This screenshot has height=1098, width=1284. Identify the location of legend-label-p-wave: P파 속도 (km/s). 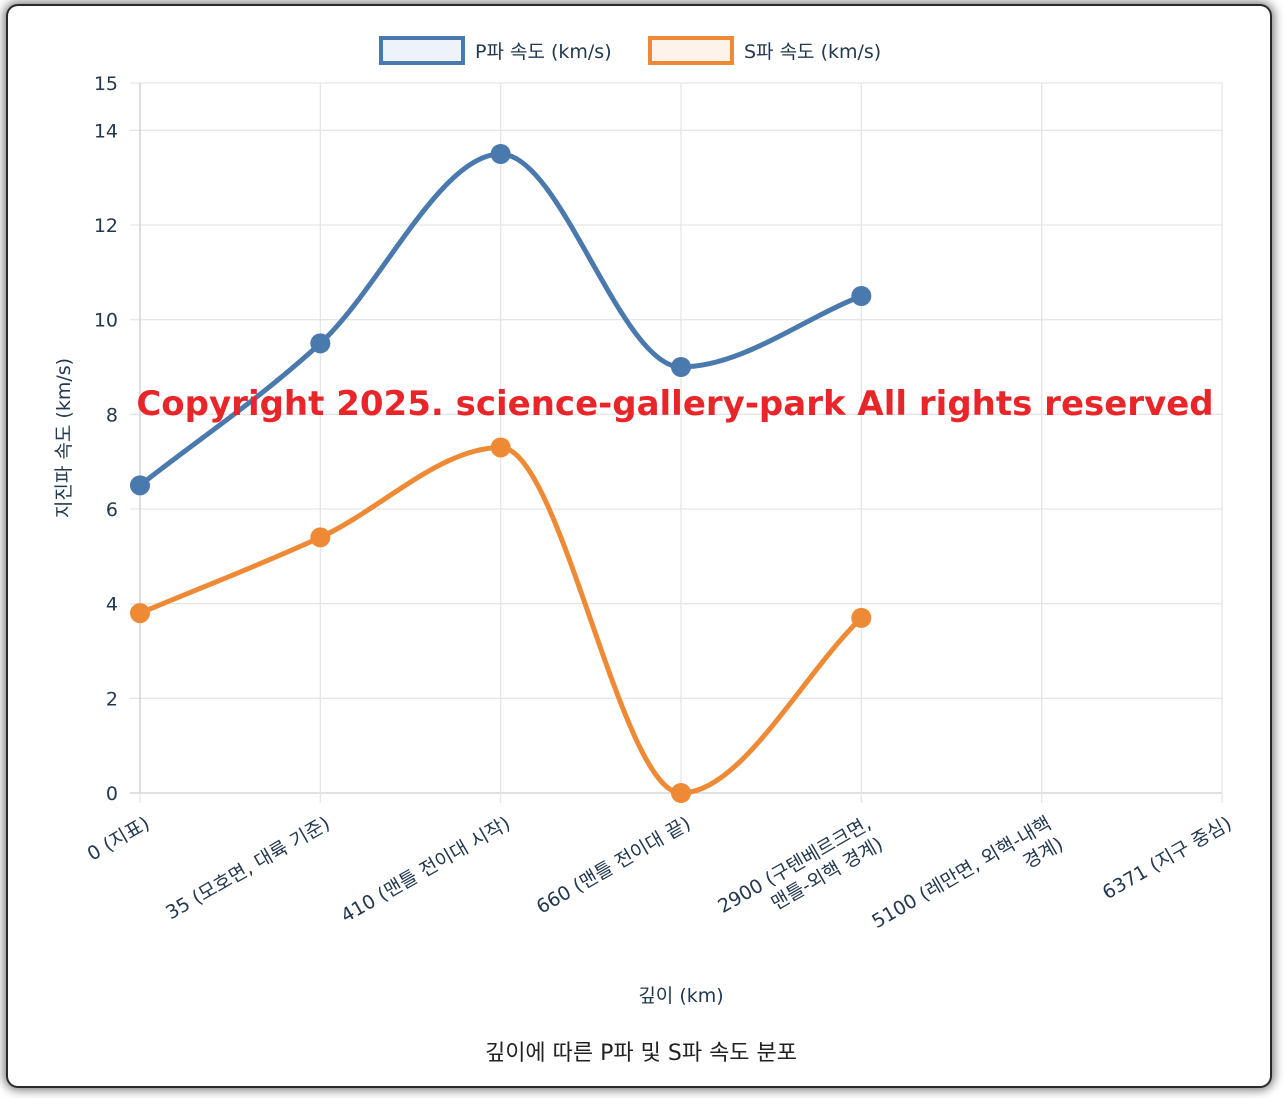
(543, 52).